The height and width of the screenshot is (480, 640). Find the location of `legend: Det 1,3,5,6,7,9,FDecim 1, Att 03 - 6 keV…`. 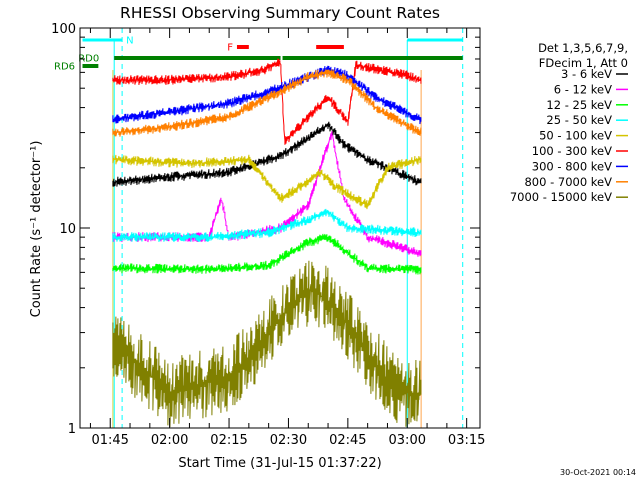

legend: Det 1,3,5,6,7,9,FDecim 1, Att 03 - 6 keV… is located at coordinates (569, 122).